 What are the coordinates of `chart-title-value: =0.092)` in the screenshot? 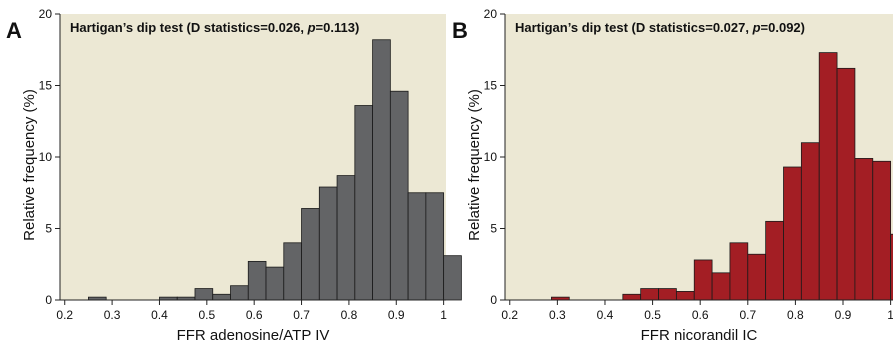 It's located at (783, 27).